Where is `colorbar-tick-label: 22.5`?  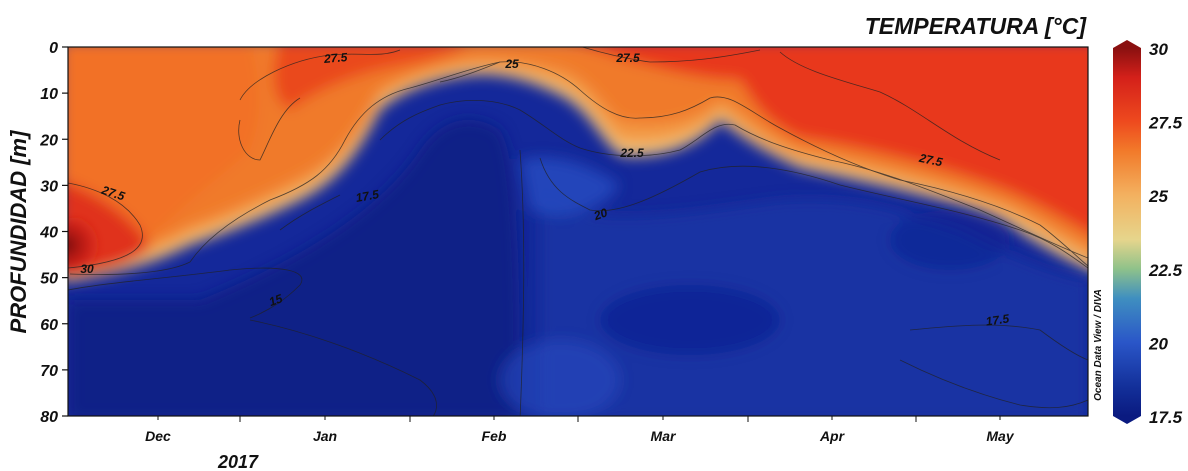
colorbar-tick-label: 22.5 is located at coordinates (1165, 270).